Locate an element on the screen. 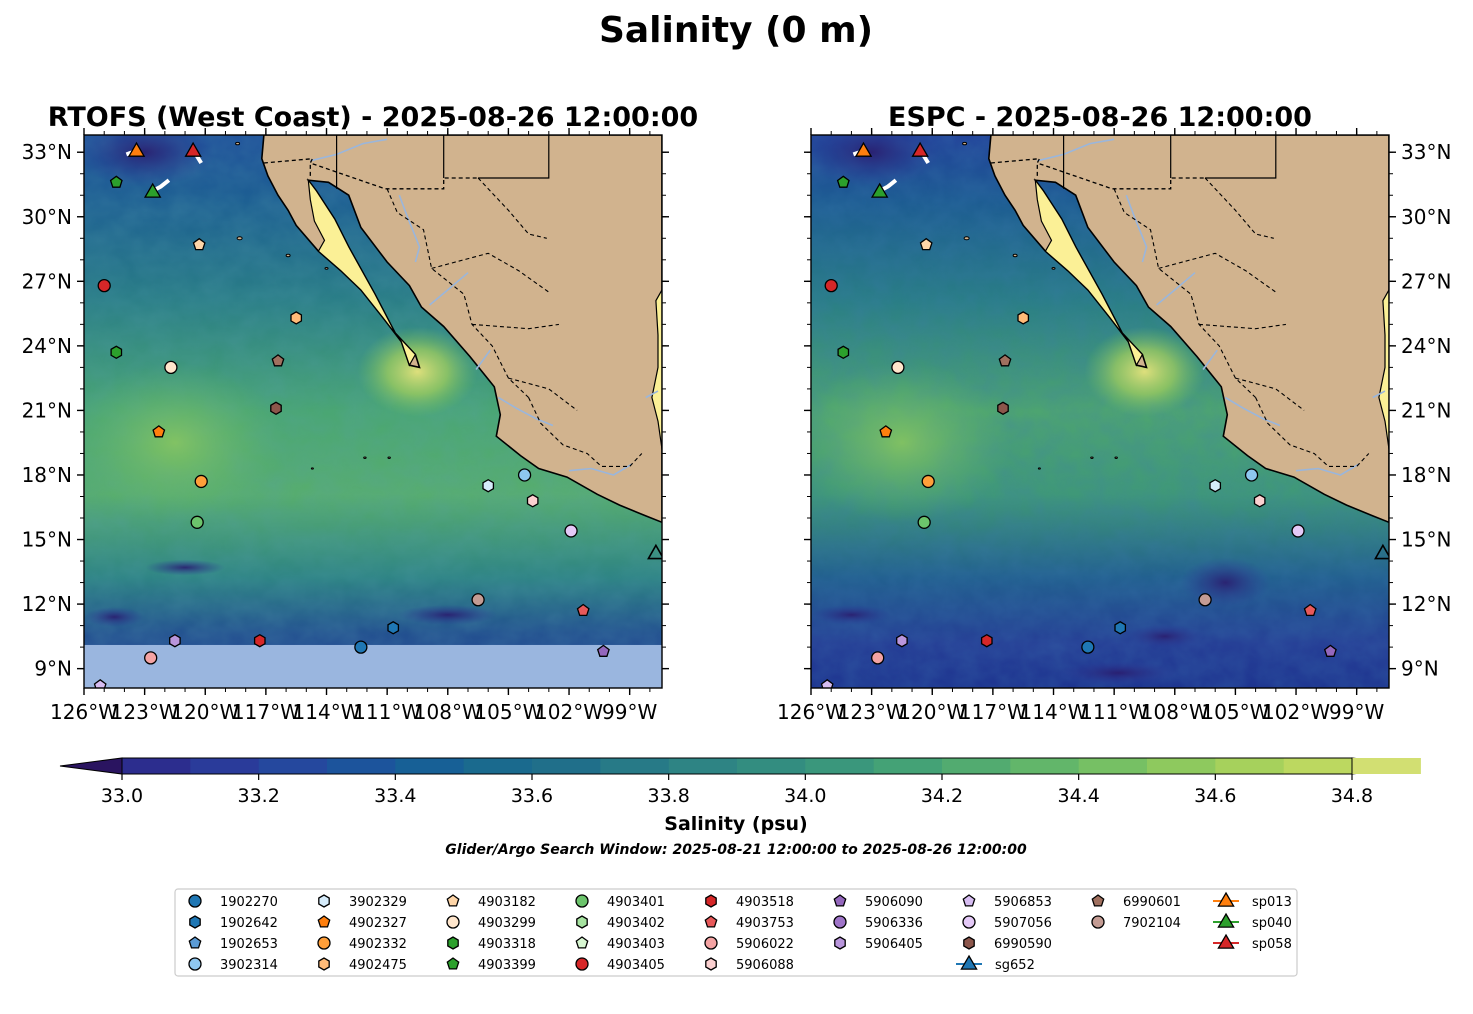 The width and height of the screenshot is (1473, 1014). legend-label: sg652 is located at coordinates (1015, 965).